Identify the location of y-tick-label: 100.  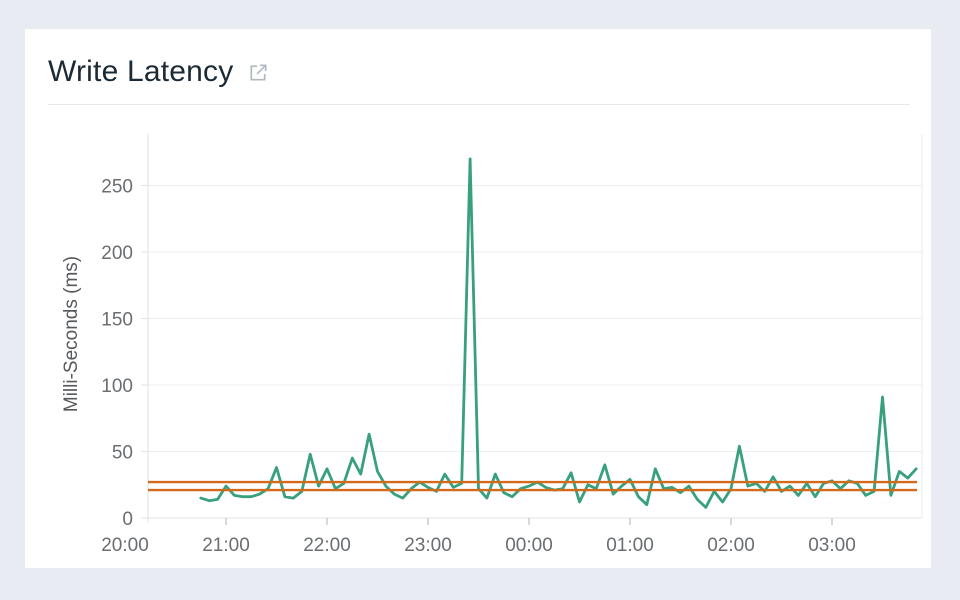
(117, 386).